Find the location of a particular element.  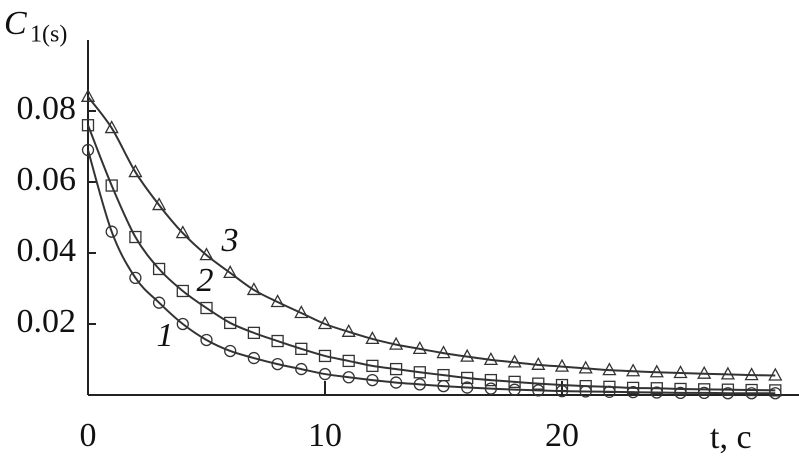

y-tick-label: 0.08 is located at coordinates (47, 108).